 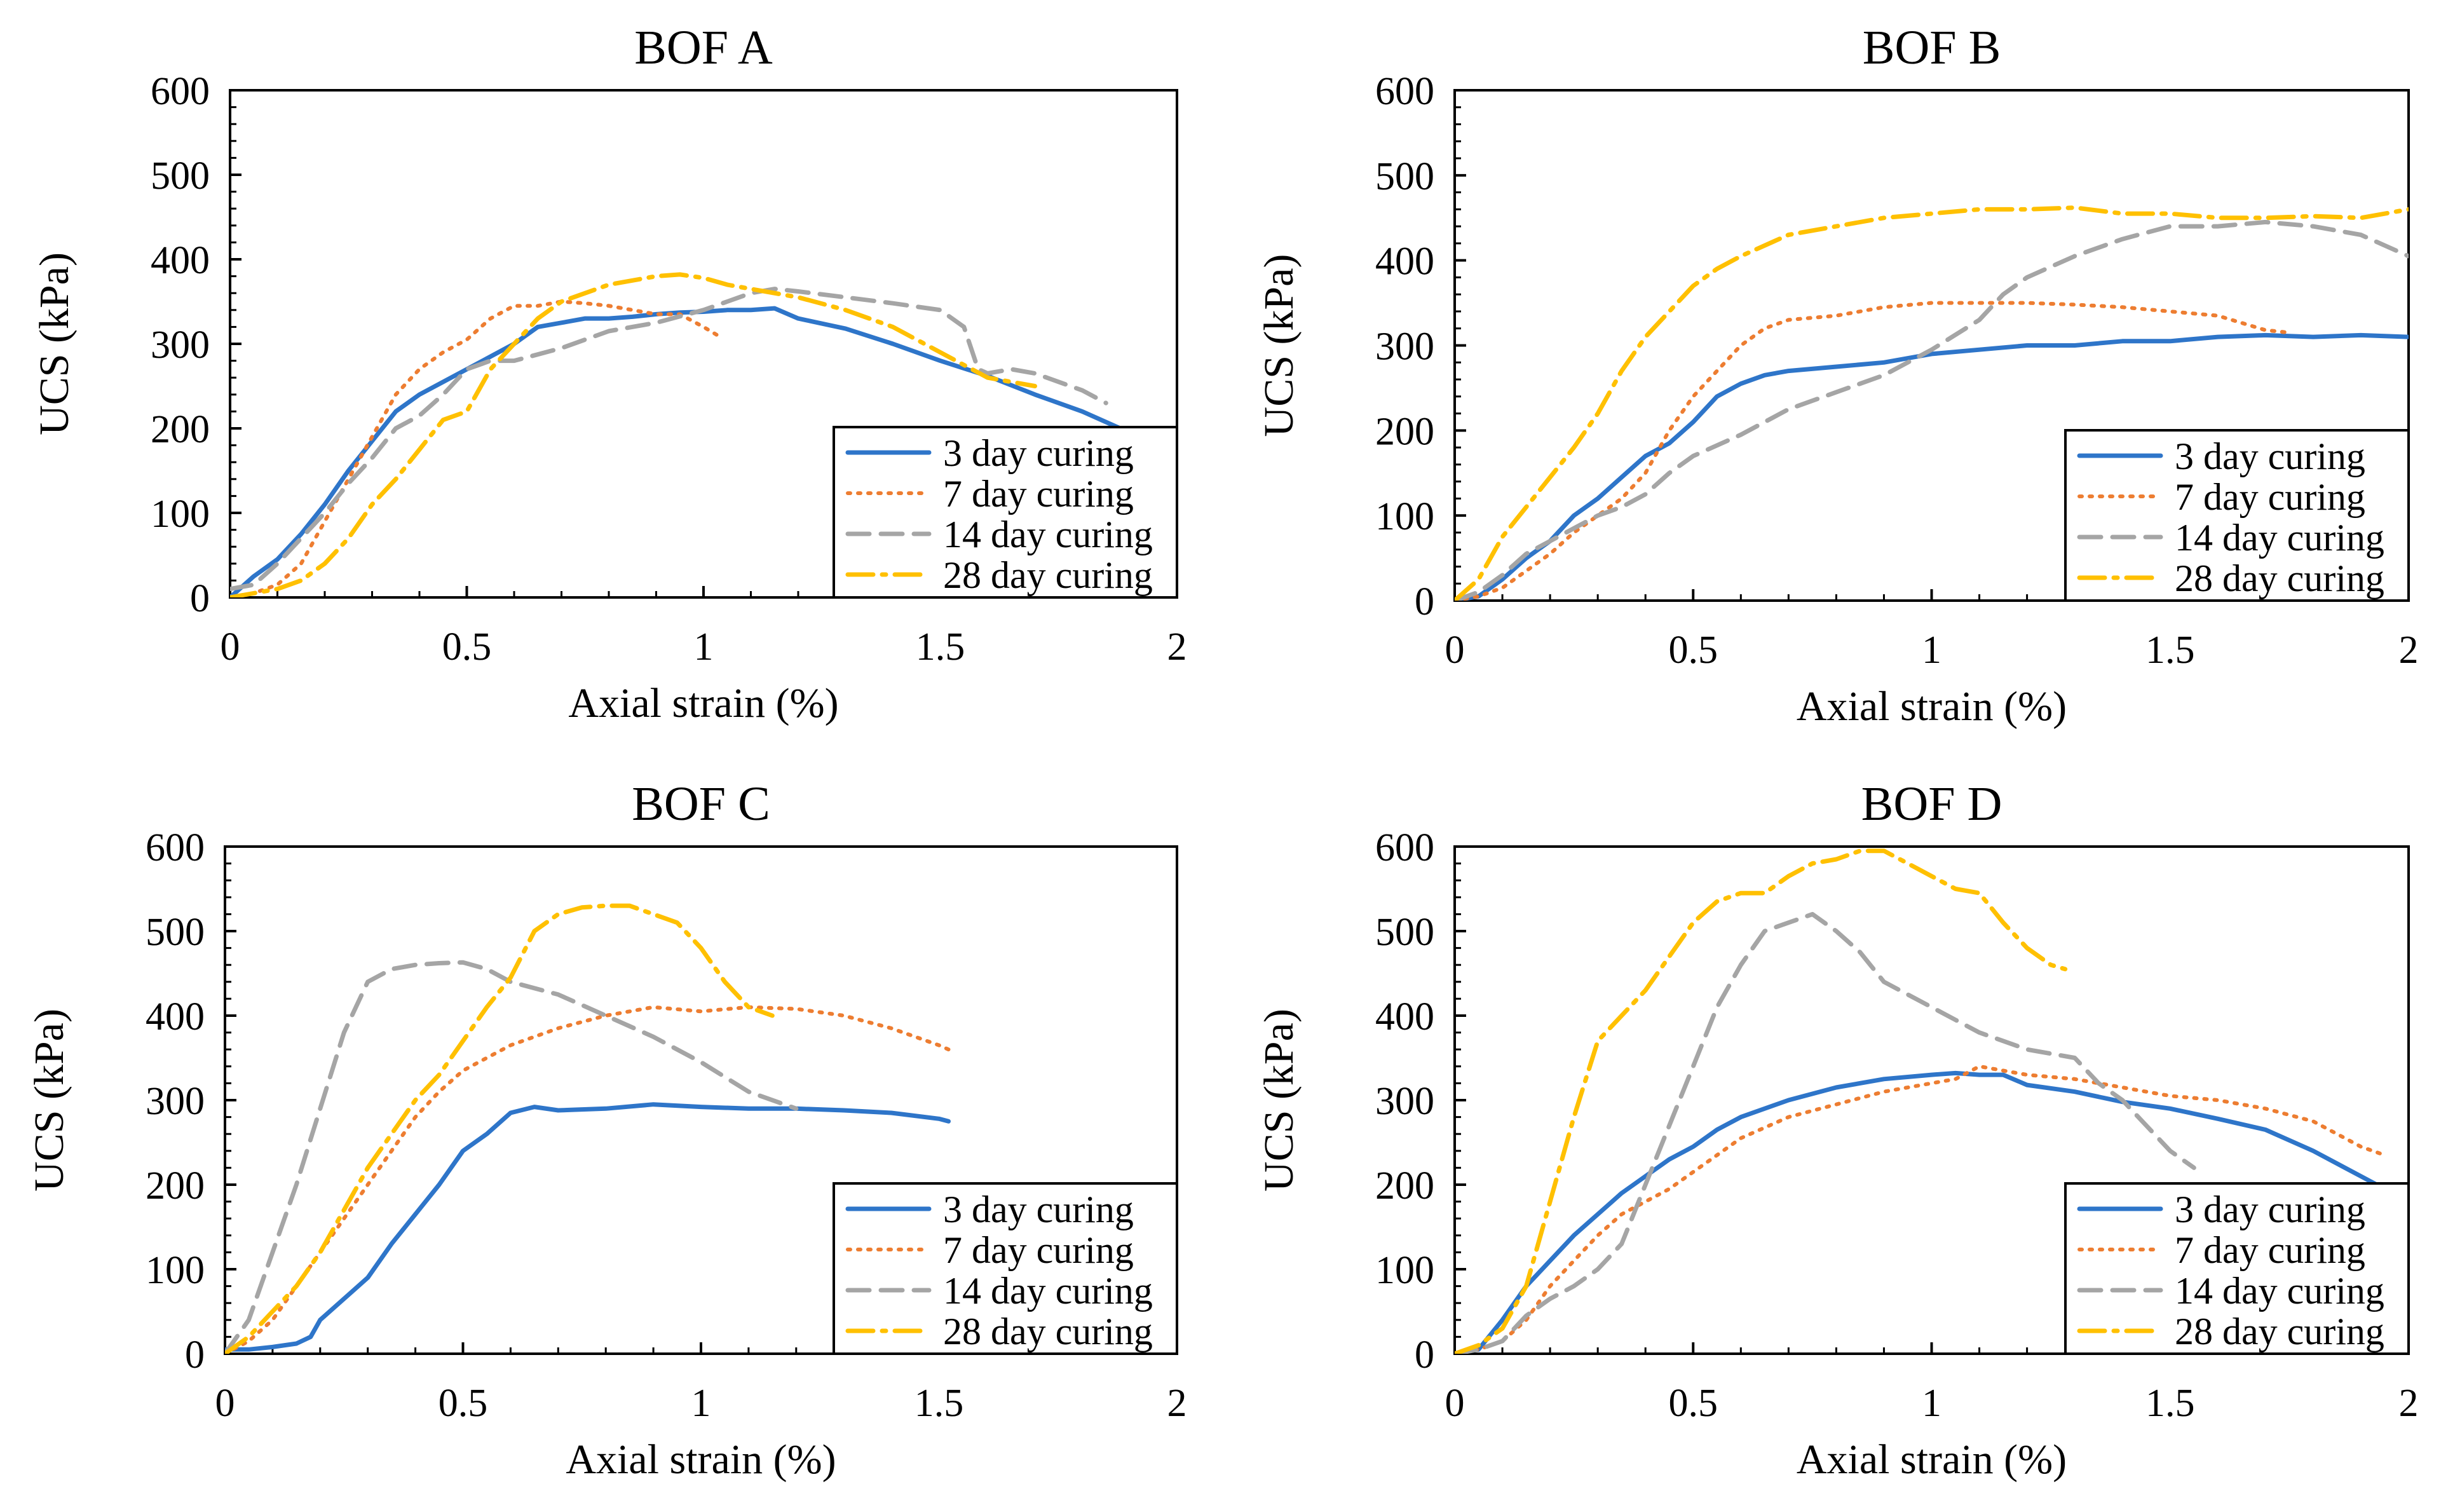 I want to click on chart-2-ytick-label: 100, so click(x=1404, y=516).